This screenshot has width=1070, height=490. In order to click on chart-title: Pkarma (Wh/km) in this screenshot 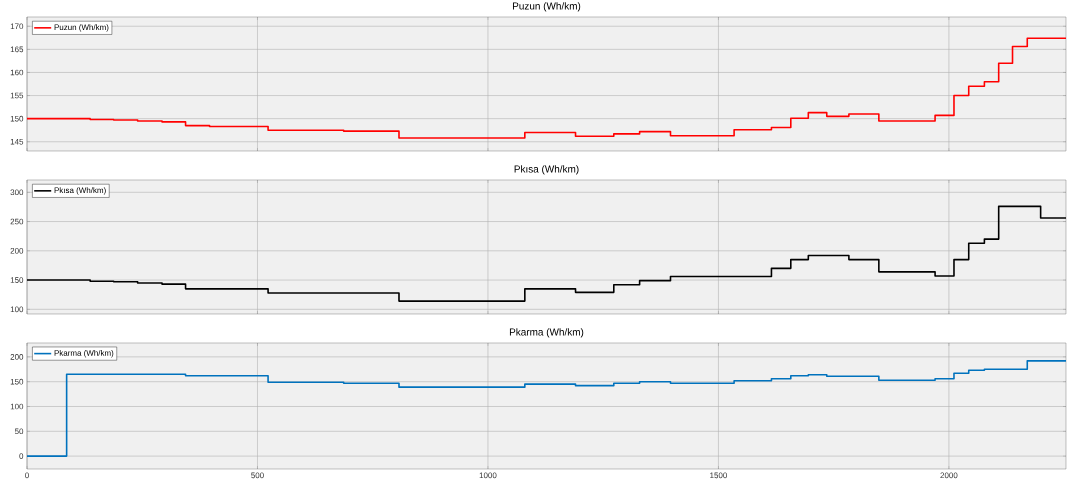, I will do `click(546, 333)`.